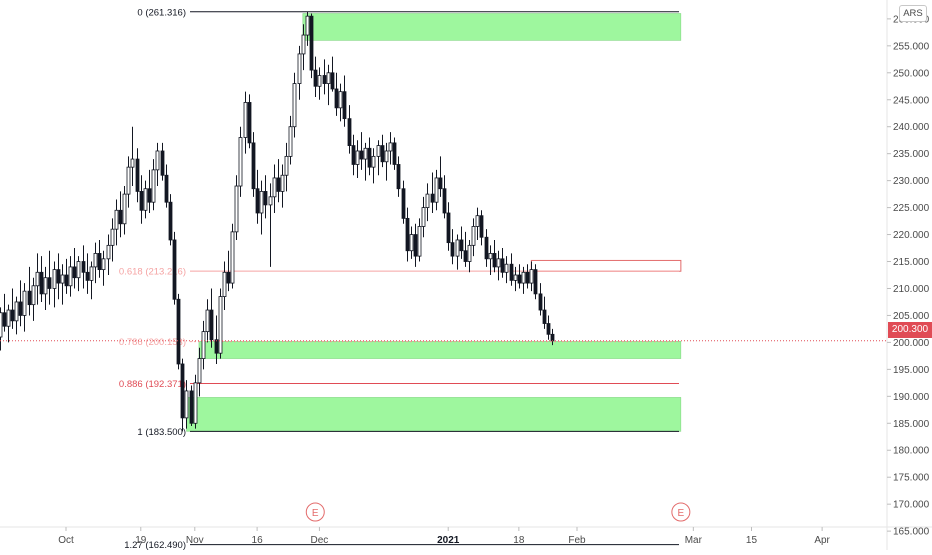  What do you see at coordinates (910, 330) in the screenshot?
I see `last-price-label: 200.300` at bounding box center [910, 330].